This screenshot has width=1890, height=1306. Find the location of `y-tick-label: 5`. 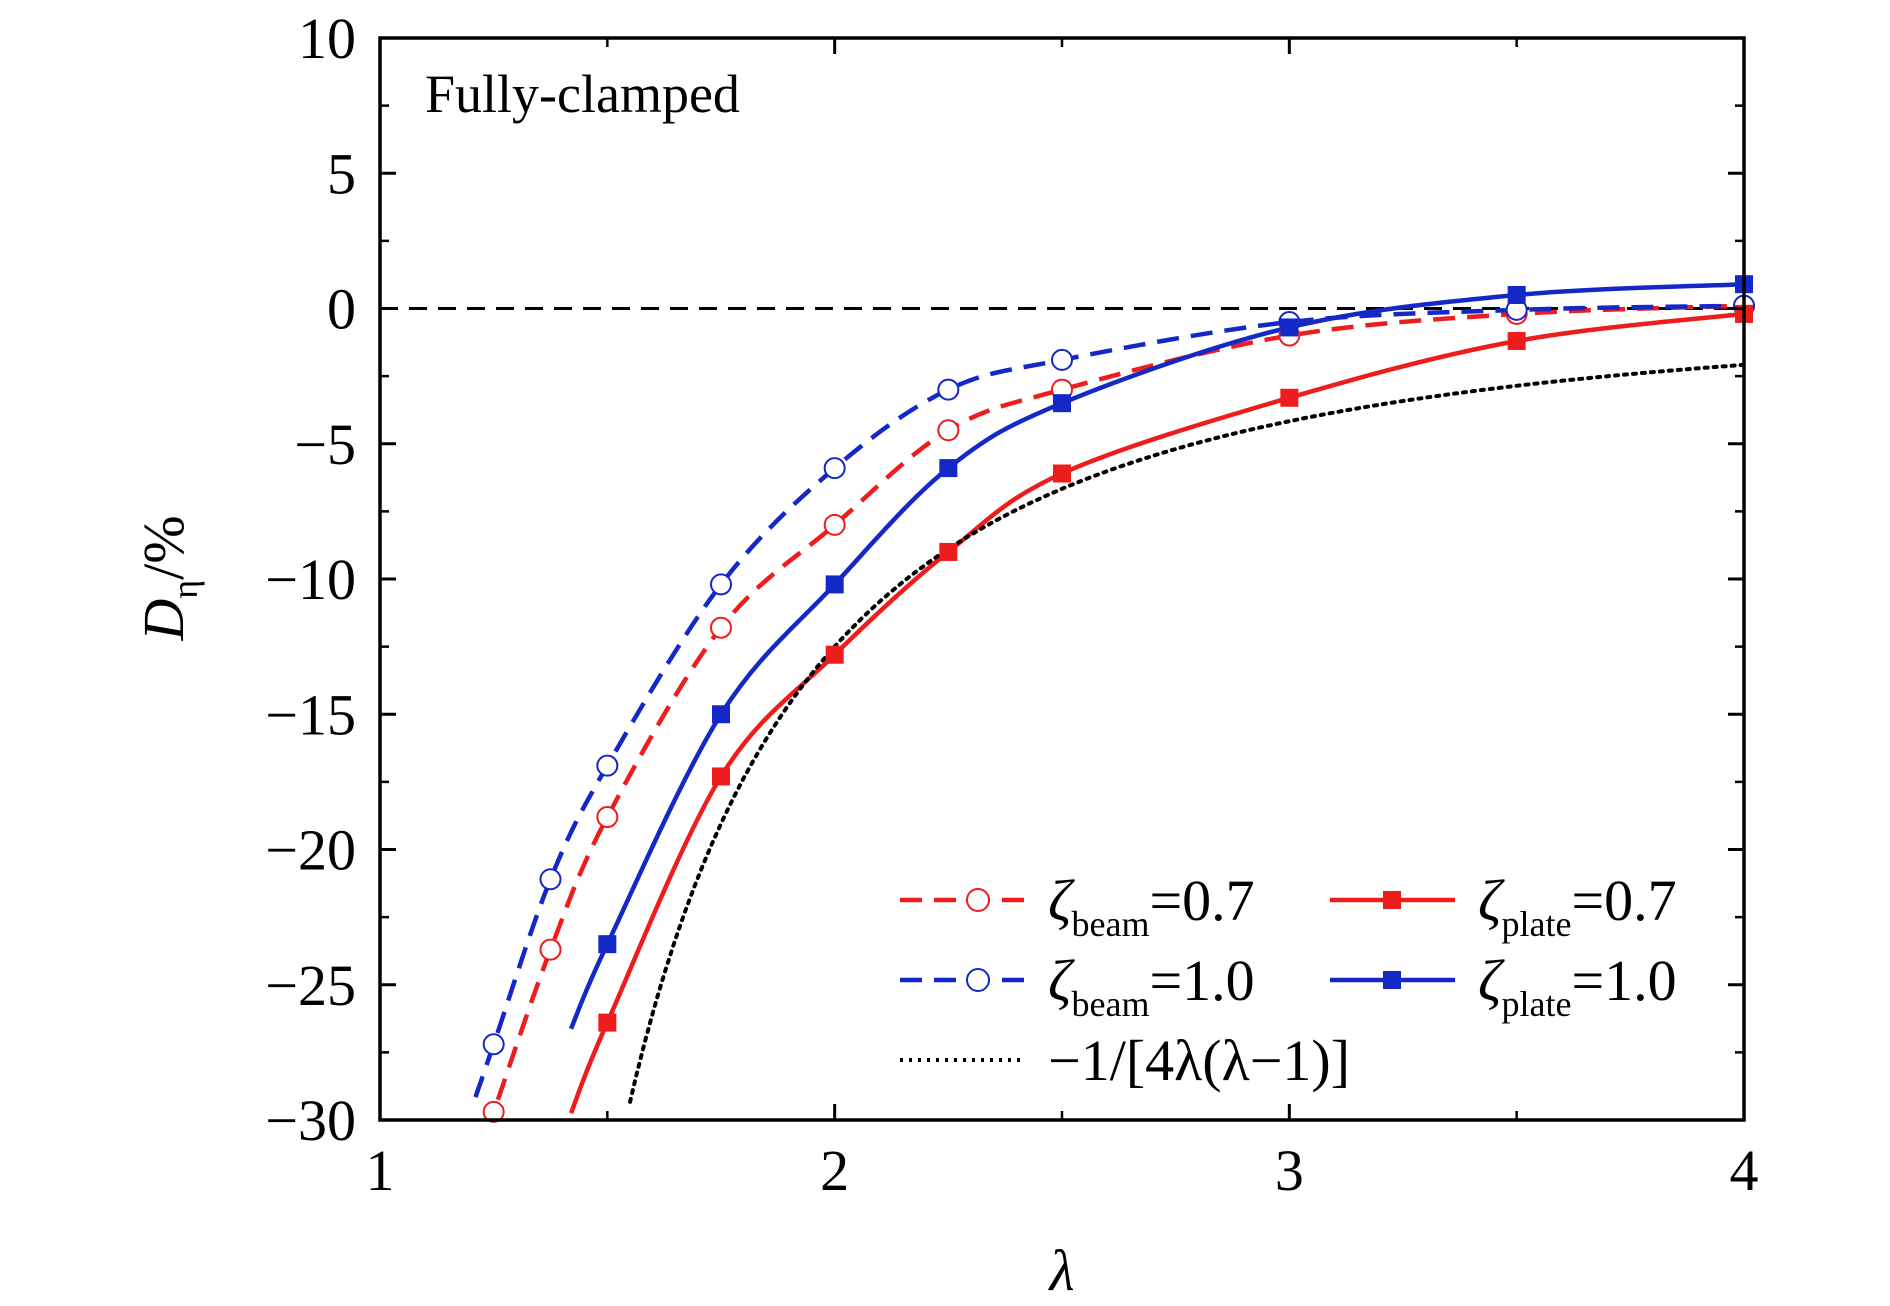

y-tick-label: 5 is located at coordinates (341, 173).